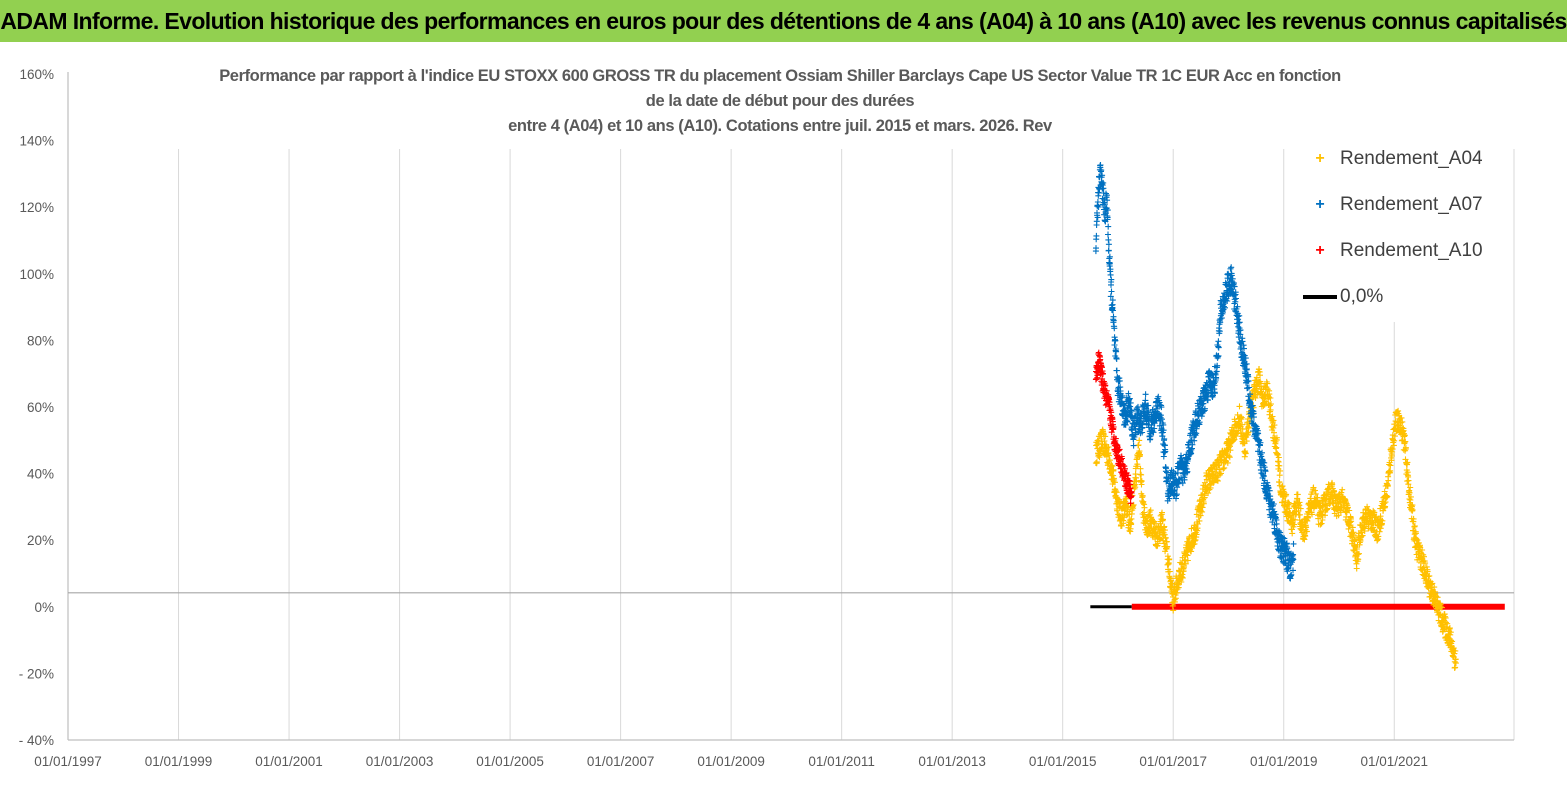 Image resolution: width=1567 pixels, height=795 pixels. What do you see at coordinates (1411, 250) in the screenshot?
I see `legend-label-a10: Rendement_A10` at bounding box center [1411, 250].